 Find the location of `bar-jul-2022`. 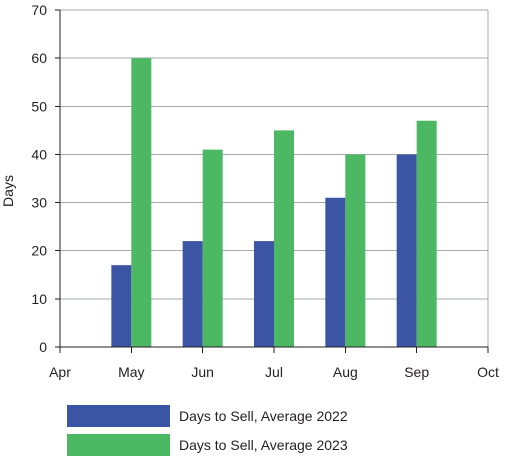

bar-jul-2022 is located at coordinates (264, 294).